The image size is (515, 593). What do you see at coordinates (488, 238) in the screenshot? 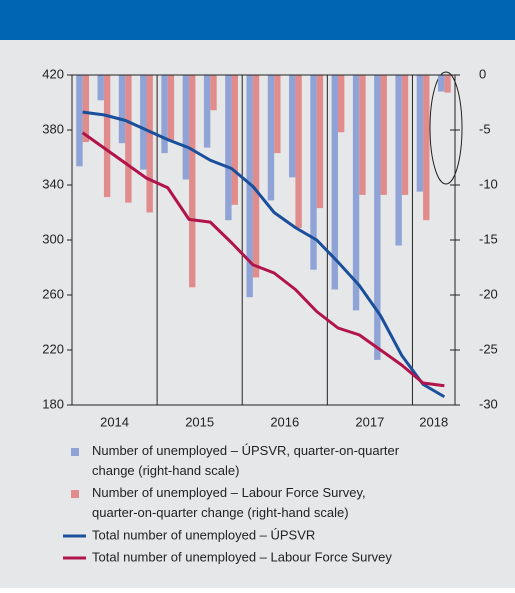
I see `y2-tick-label: -15` at bounding box center [488, 238].